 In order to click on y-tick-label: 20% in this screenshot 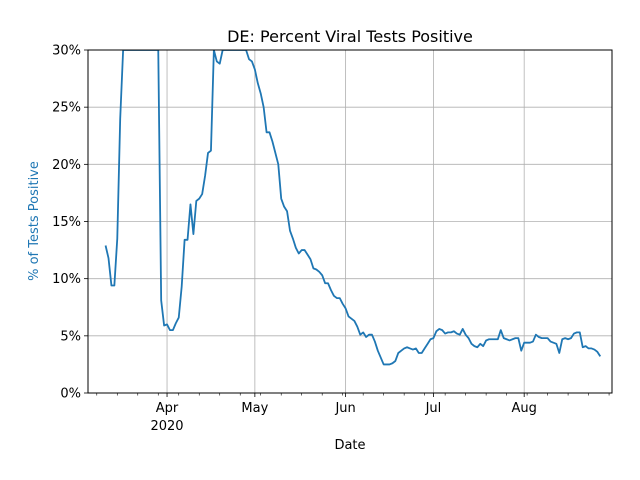, I will do `click(66, 165)`.